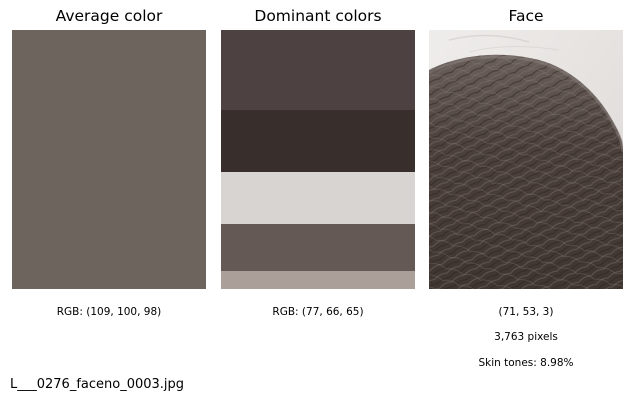 Image resolution: width=632 pixels, height=403 pixels. I want to click on dominant-colors-title: Dominant colors, so click(318, 16).